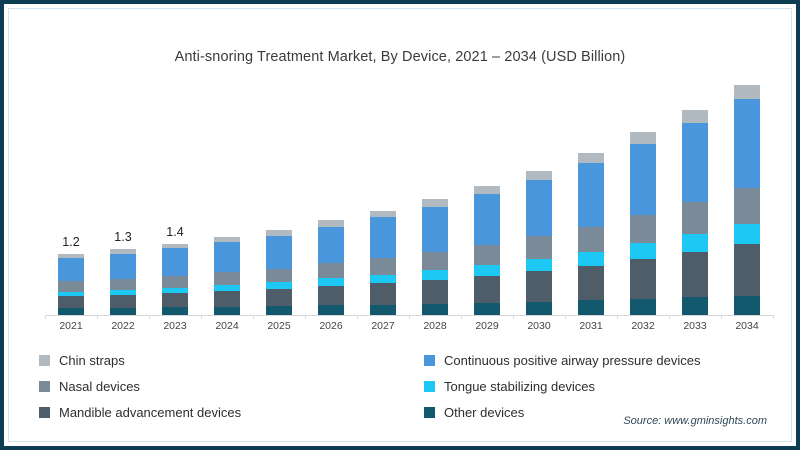 This screenshot has height=450, width=800. Describe the element at coordinates (539, 326) in the screenshot. I see `x-tick-2030: 2030` at that location.